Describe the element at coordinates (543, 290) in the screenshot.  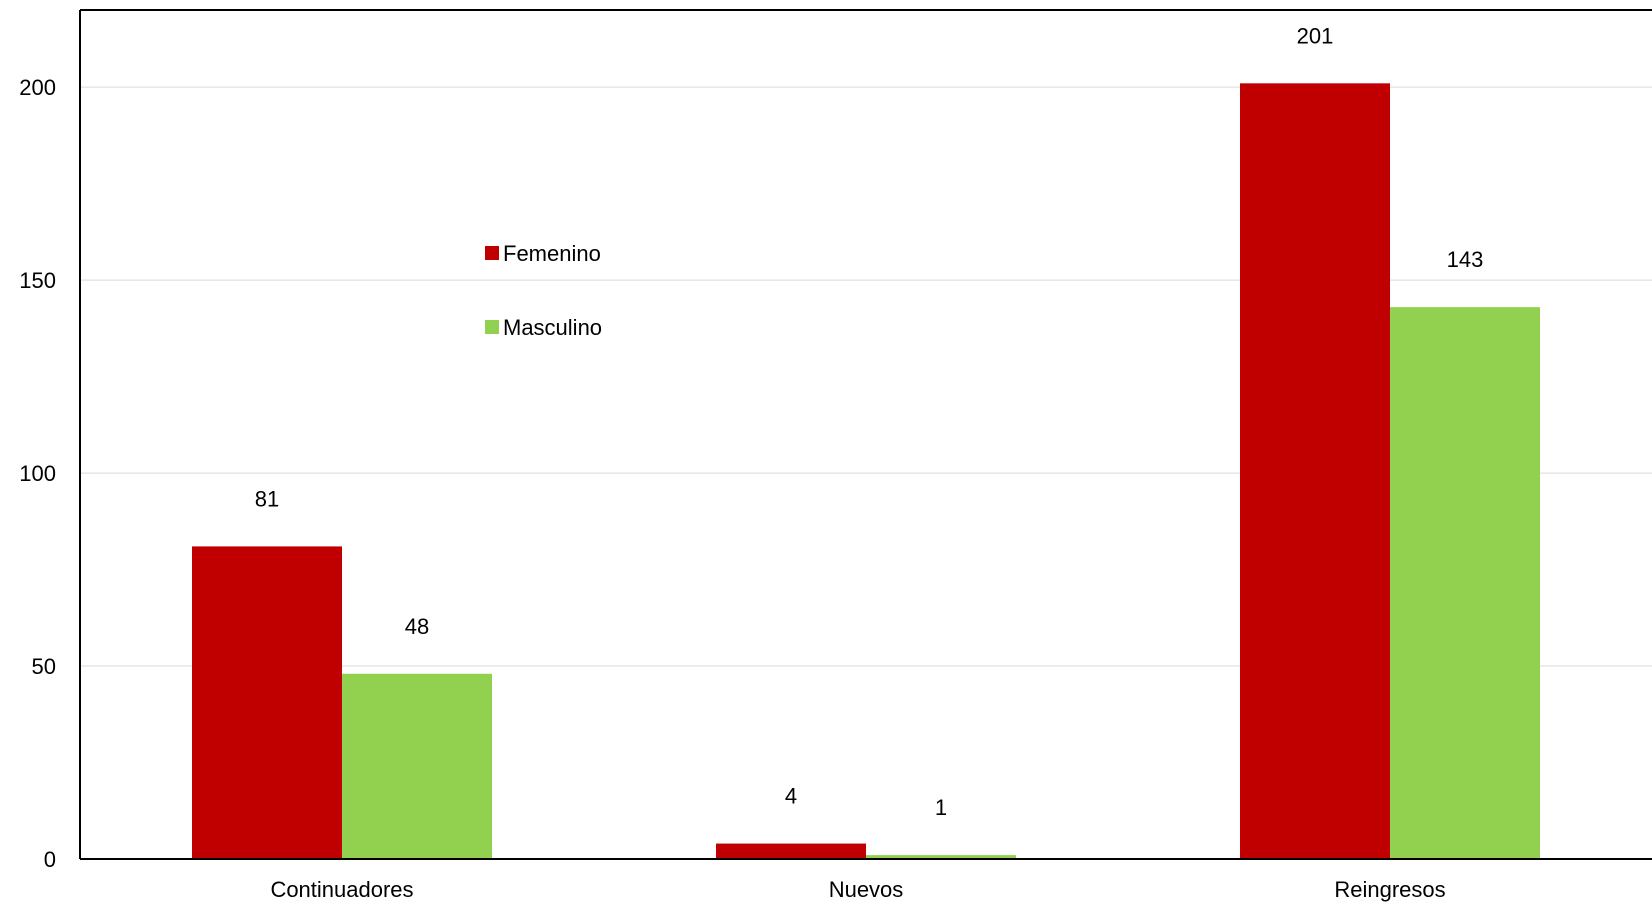
I see `legend: Femenino Masculino` at that location.